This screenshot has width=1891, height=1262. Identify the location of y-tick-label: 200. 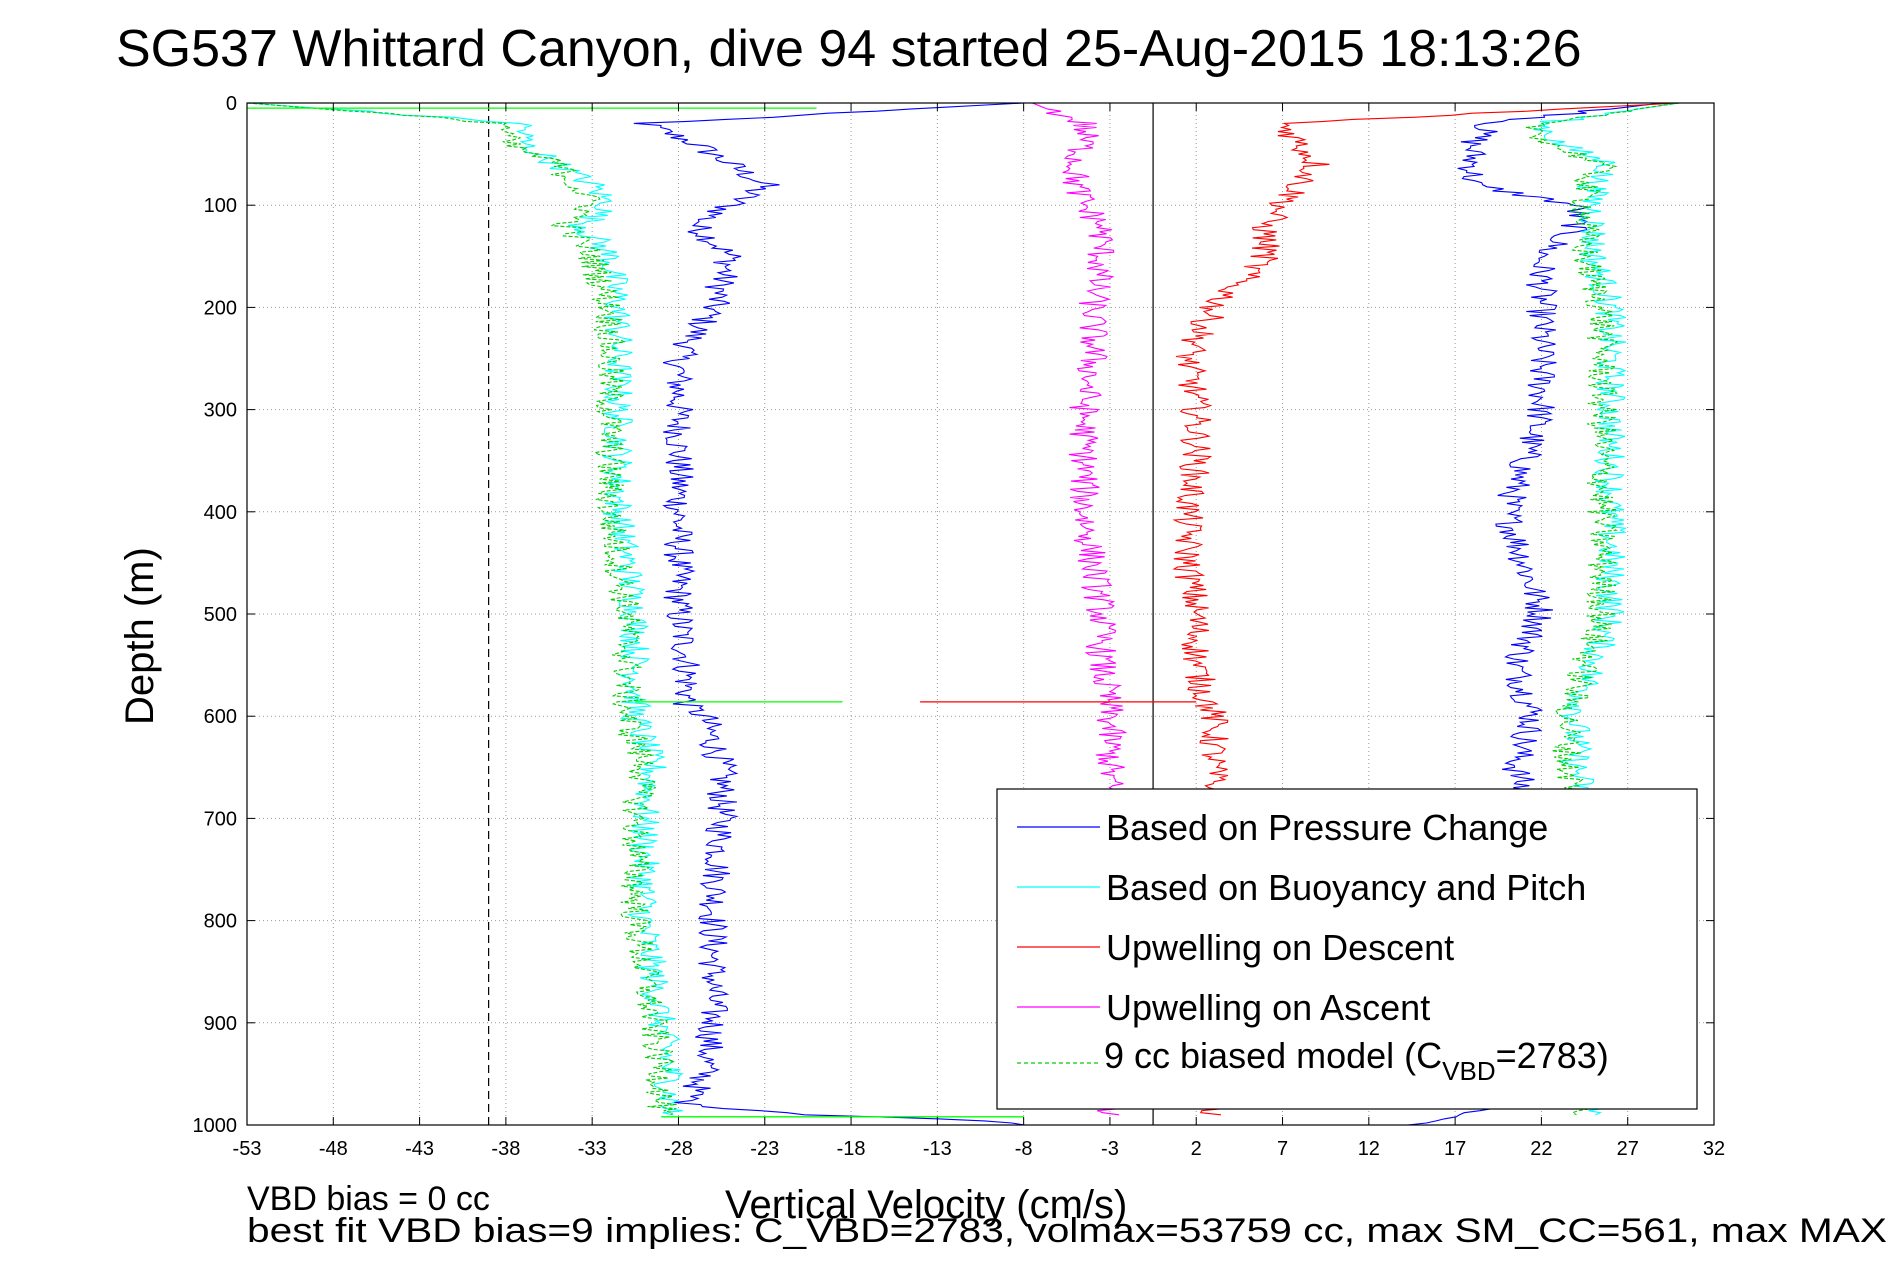
(220, 308).